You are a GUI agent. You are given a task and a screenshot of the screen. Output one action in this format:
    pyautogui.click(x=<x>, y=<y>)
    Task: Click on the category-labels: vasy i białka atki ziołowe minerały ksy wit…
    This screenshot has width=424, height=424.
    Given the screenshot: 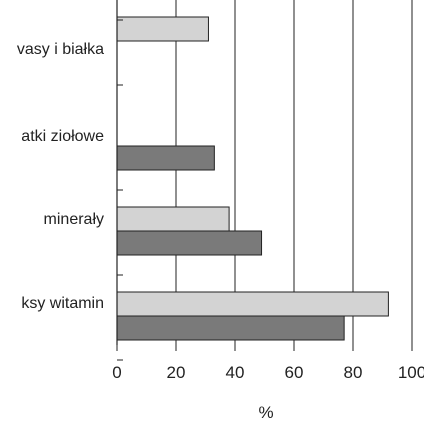 What is the action you would take?
    pyautogui.click(x=60, y=176)
    